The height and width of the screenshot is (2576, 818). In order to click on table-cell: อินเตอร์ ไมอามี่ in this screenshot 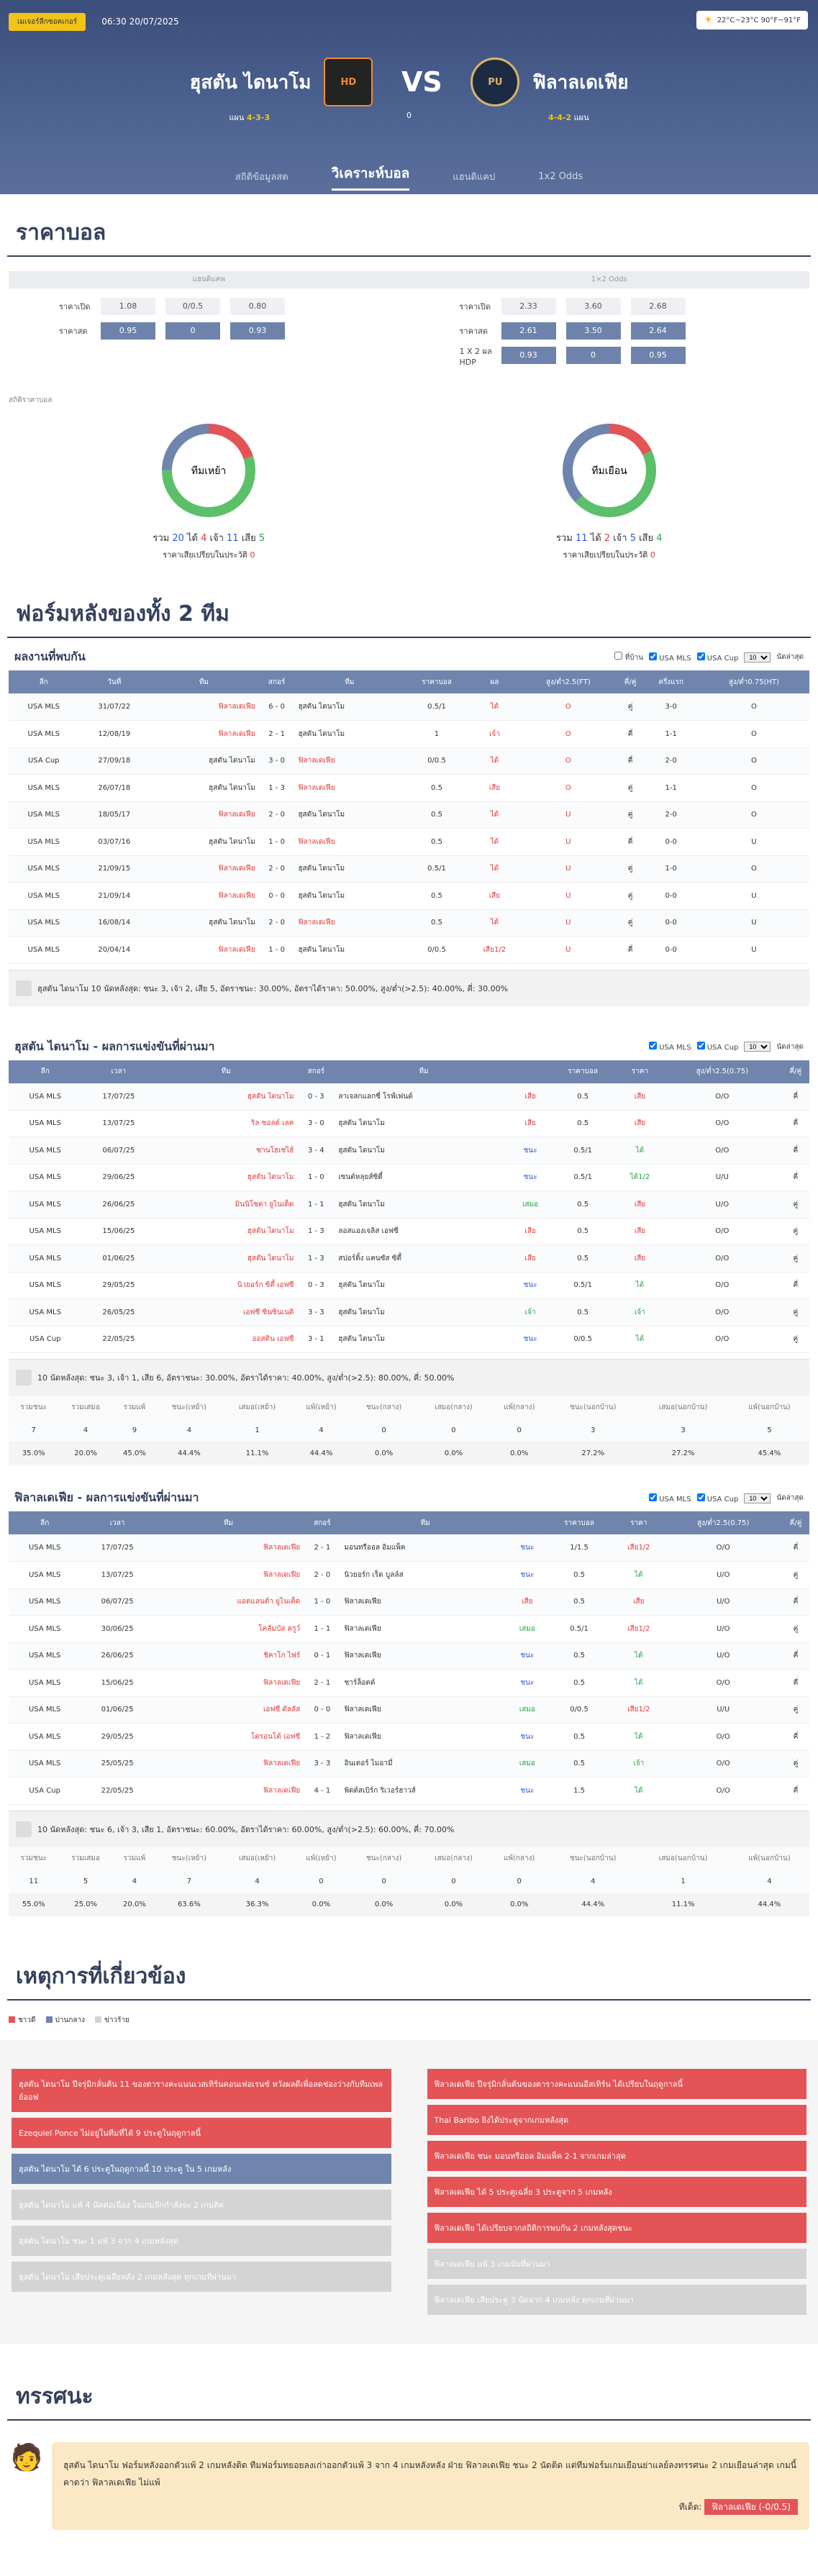, I will do `click(425, 1764)`.